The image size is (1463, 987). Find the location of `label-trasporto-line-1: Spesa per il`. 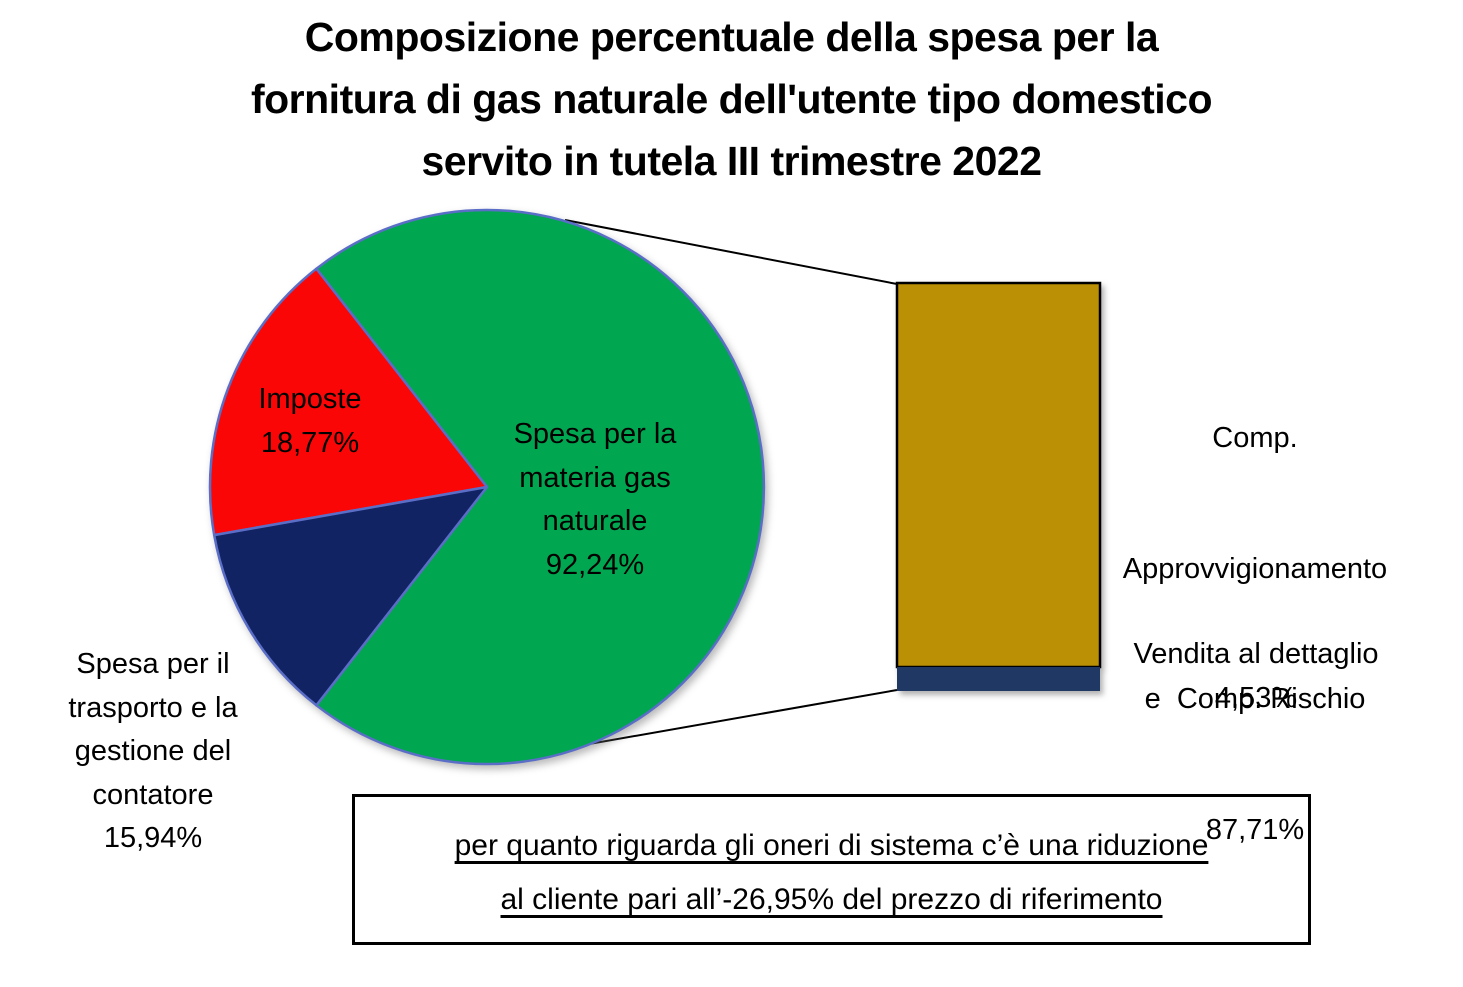

label-trasporto-line-1: Spesa per il is located at coordinates (153, 664).